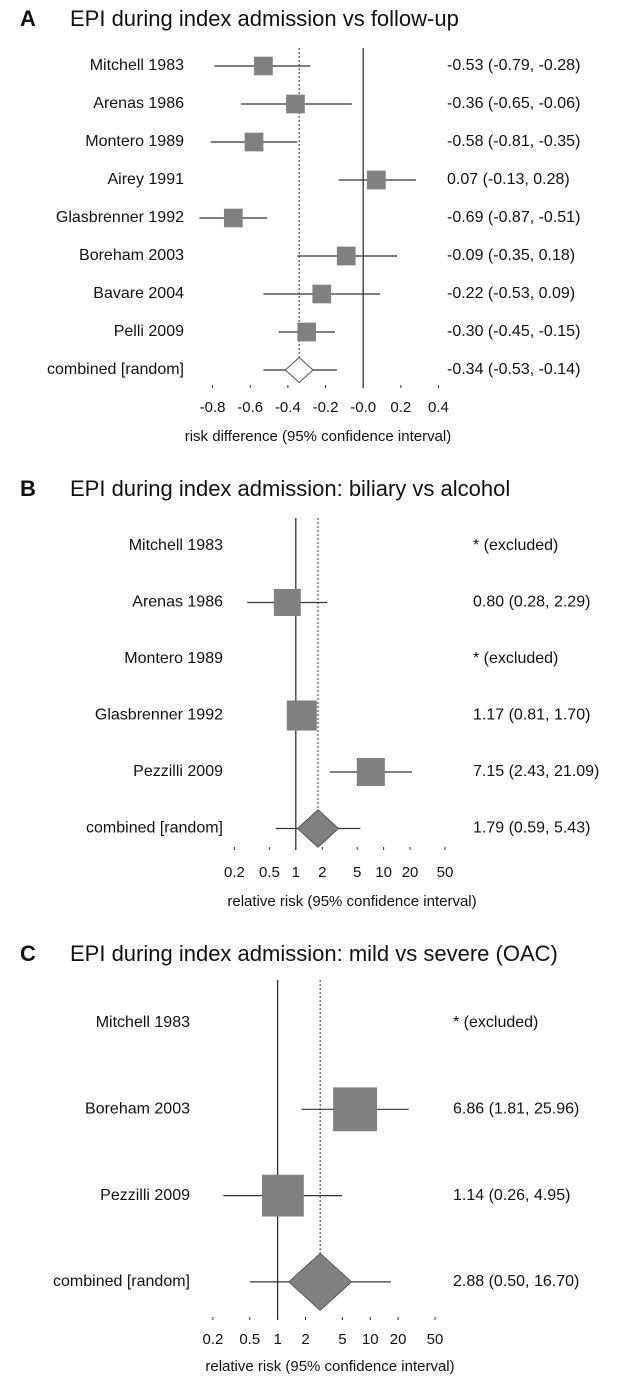  What do you see at coordinates (138, 293) in the screenshot?
I see `study-name: Bavare 2004` at bounding box center [138, 293].